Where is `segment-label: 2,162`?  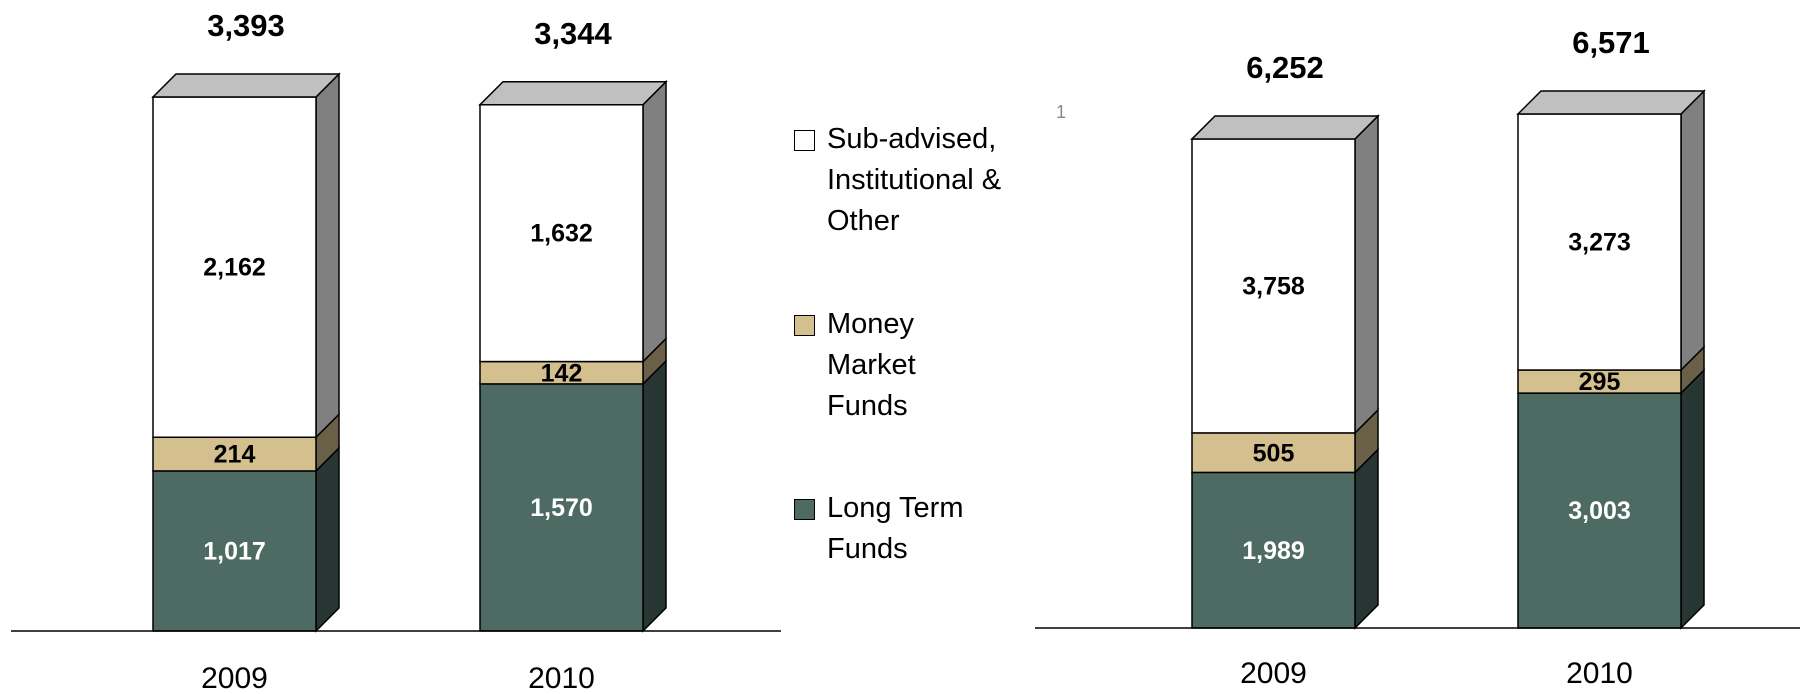 segment-label: 2,162 is located at coordinates (234, 268).